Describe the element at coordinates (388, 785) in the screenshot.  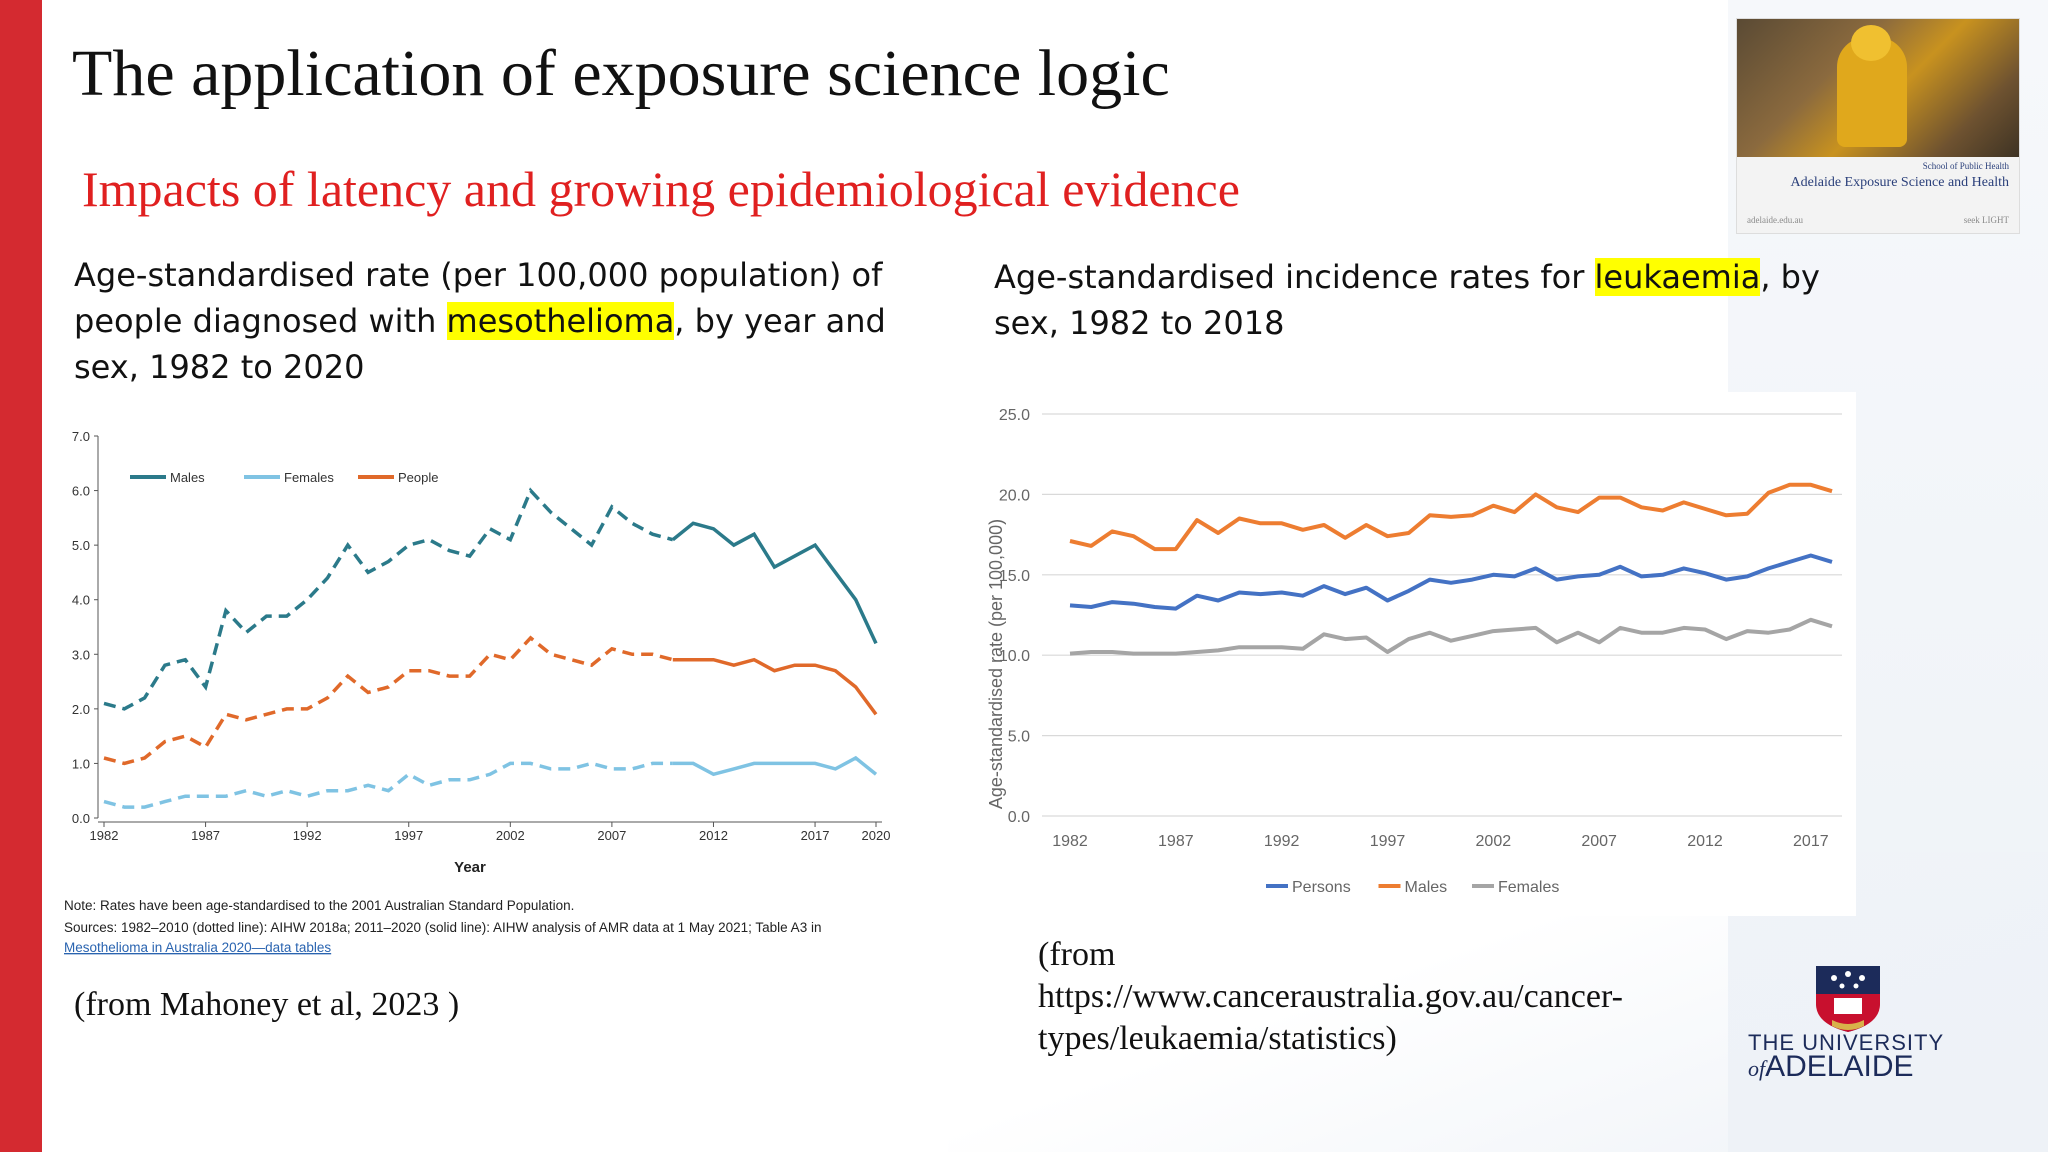
I see `series-line-females-dashed` at that location.